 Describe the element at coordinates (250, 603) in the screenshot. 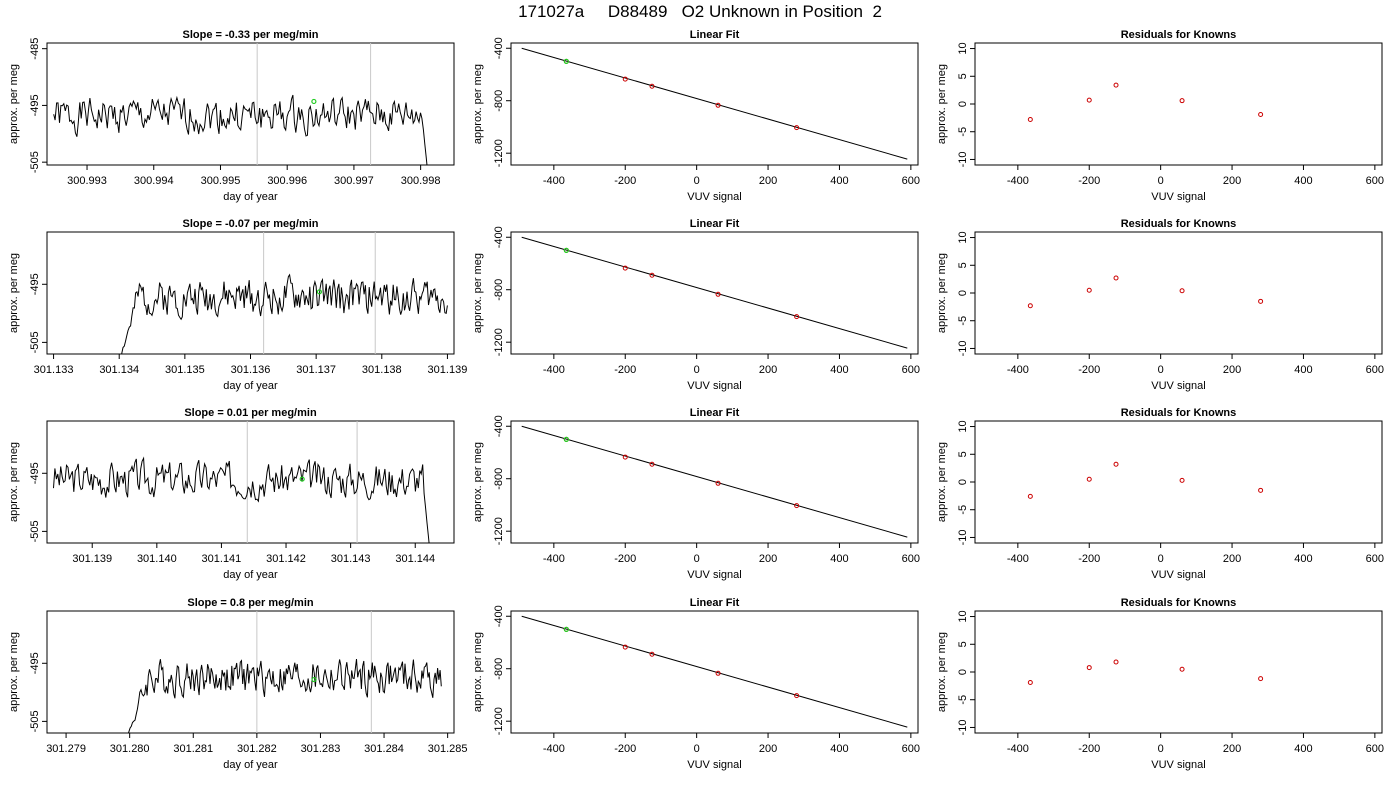

I see `panel-title: Slope = 0.8 per meg/min` at that location.